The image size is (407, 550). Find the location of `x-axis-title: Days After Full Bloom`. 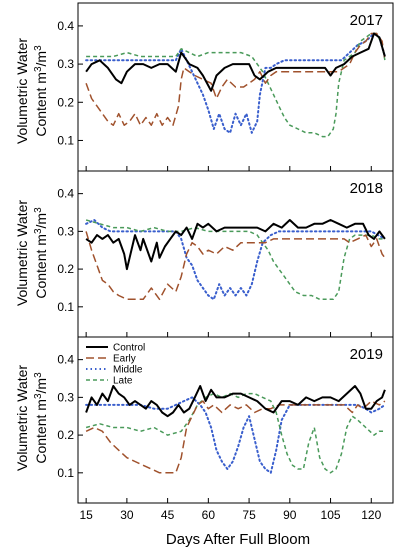

x-axis-title: Days After Full Bloom is located at coordinates (238, 539).